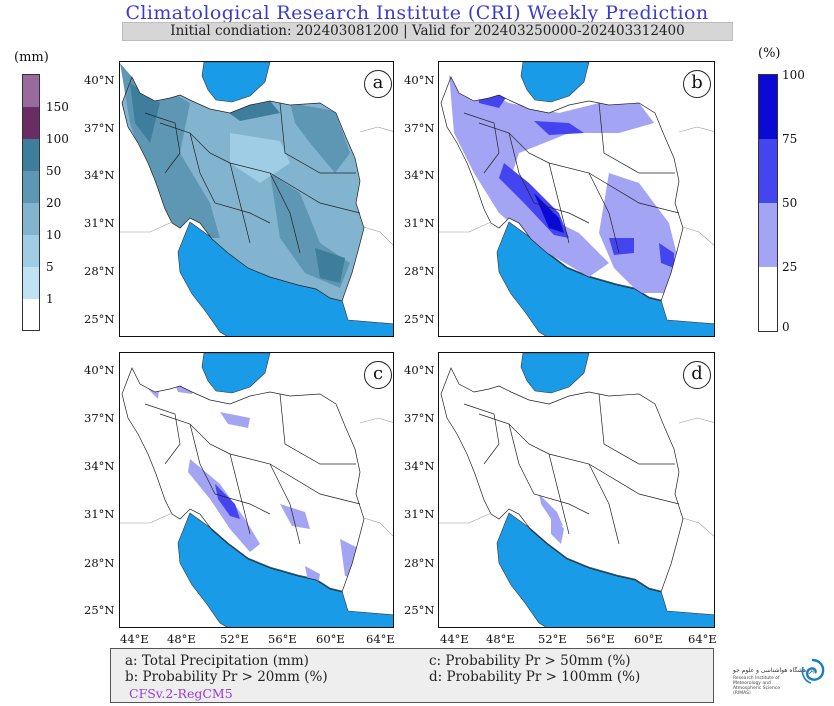 This screenshot has height=706, width=834. I want to click on lon-label: 52°E, so click(234, 639).